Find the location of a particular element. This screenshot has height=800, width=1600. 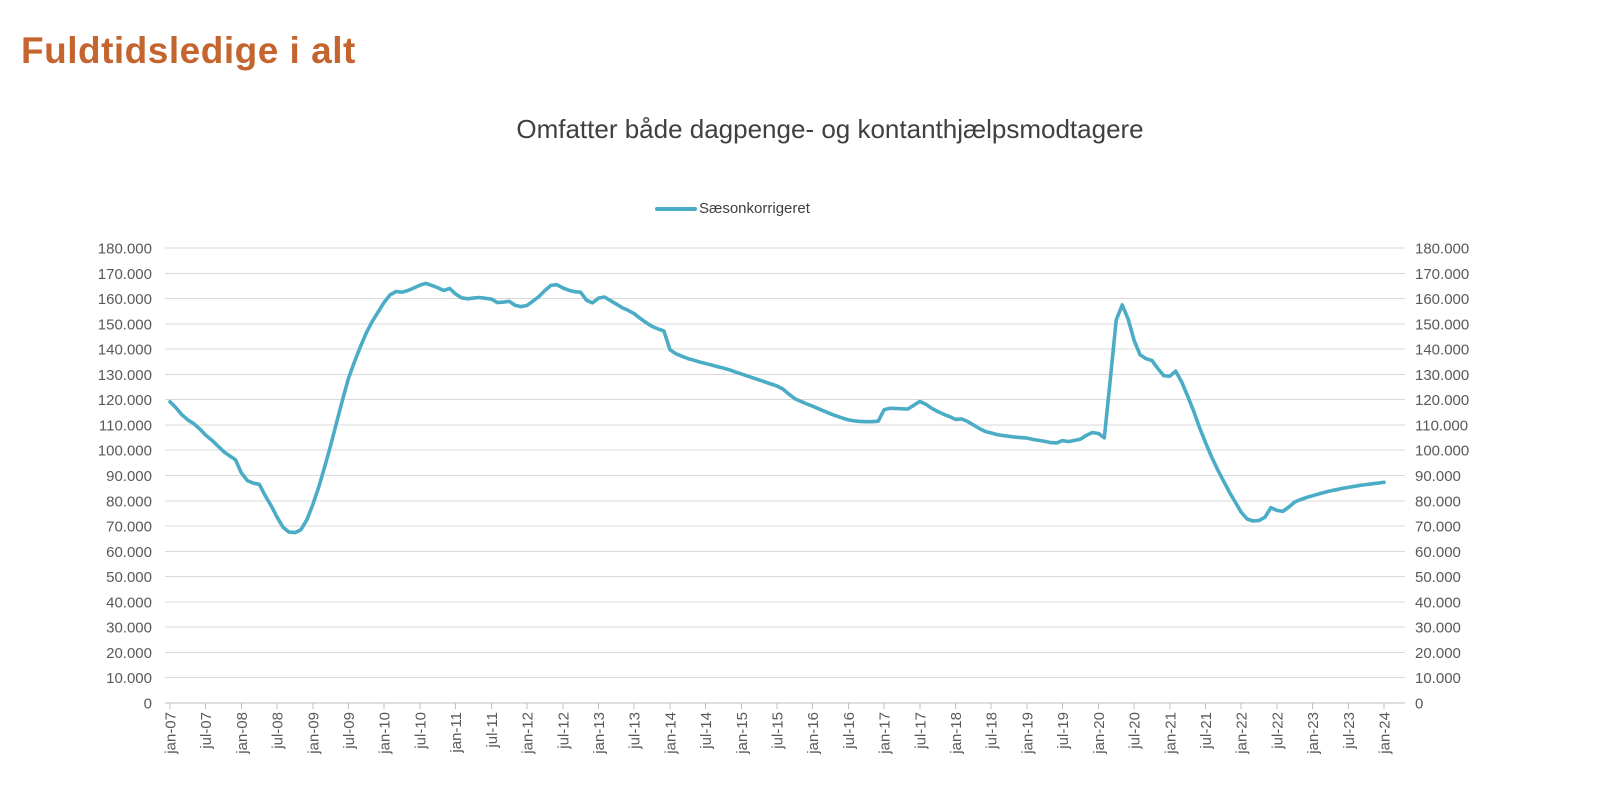

y-axis-label-left: 30.000 is located at coordinates (129, 628).